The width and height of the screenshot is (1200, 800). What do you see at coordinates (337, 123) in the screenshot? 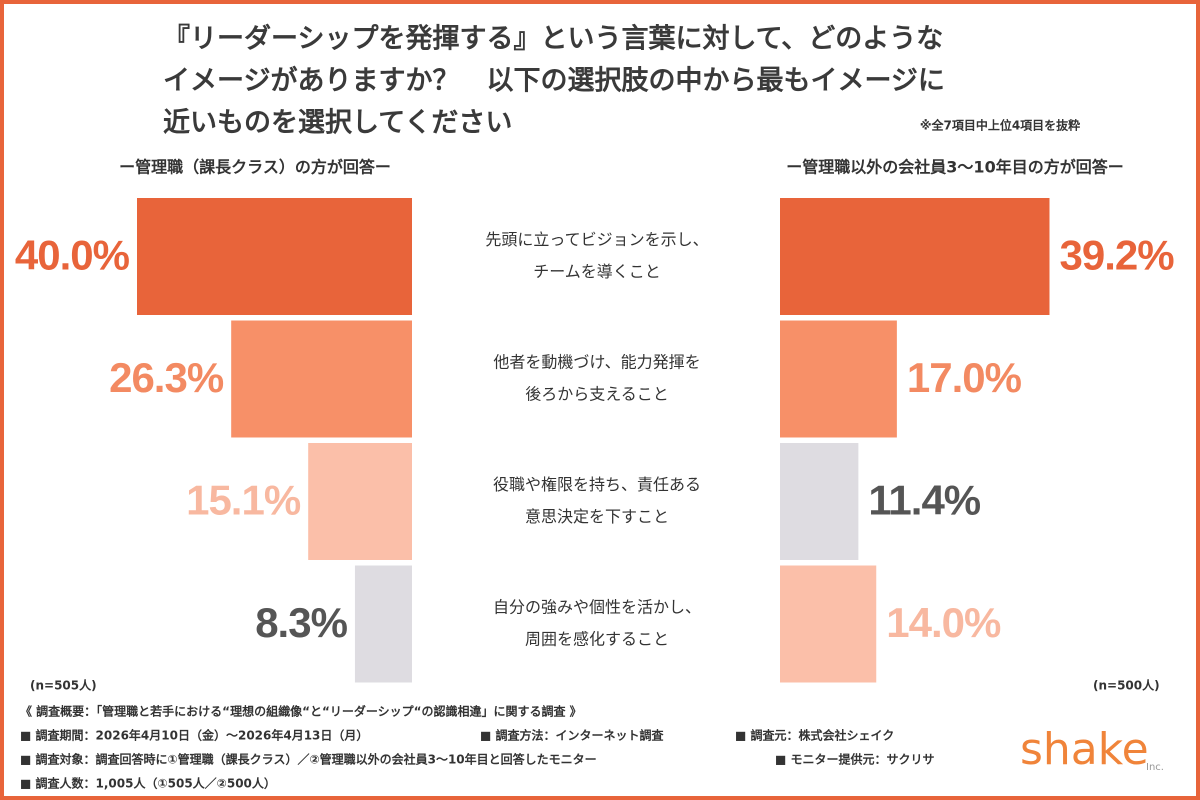
I see `title: 近いものを選択してください` at bounding box center [337, 123].